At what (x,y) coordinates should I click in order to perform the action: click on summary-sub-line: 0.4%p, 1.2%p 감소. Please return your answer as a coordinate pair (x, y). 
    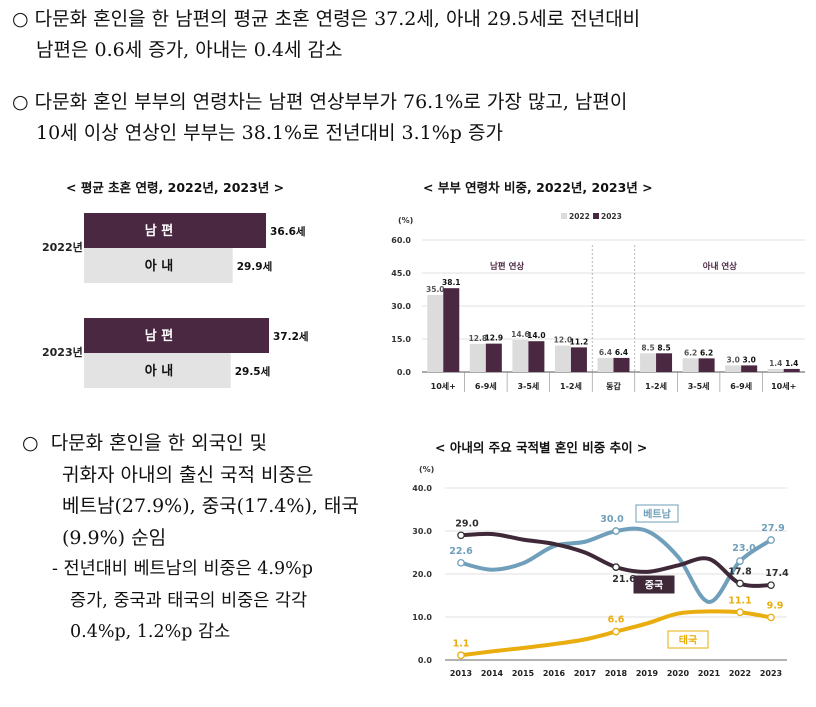
    Looking at the image, I should click on (150, 632).